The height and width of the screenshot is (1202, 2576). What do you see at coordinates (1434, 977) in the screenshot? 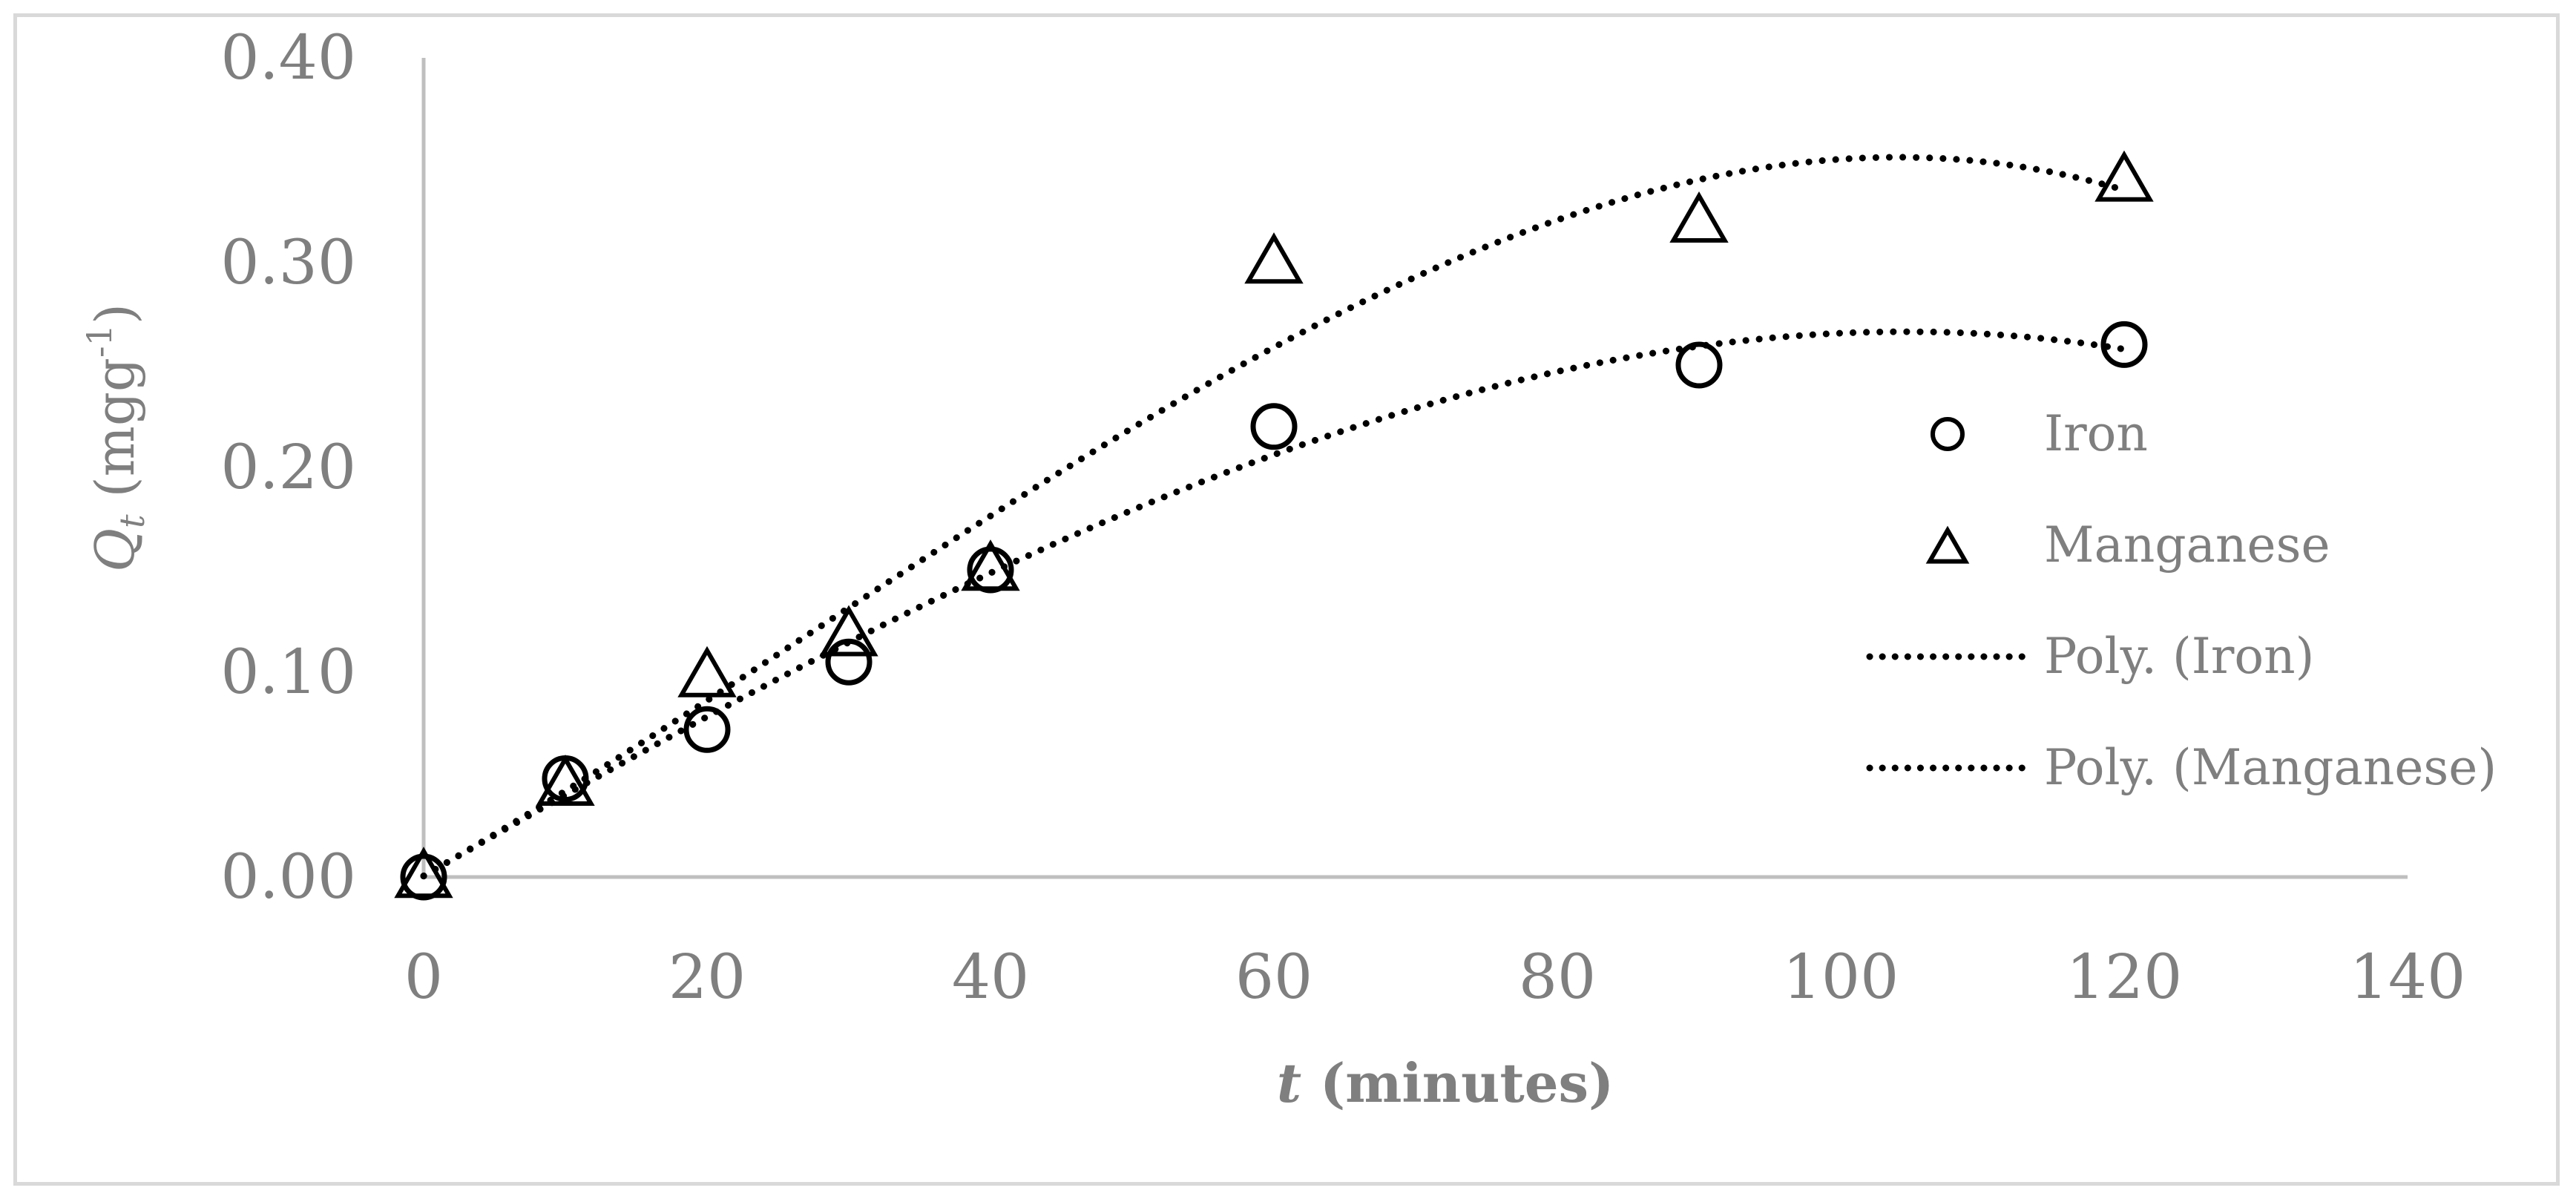
I see `x-tick-labels: 0 20 40 60 80 100 120 140` at bounding box center [1434, 977].